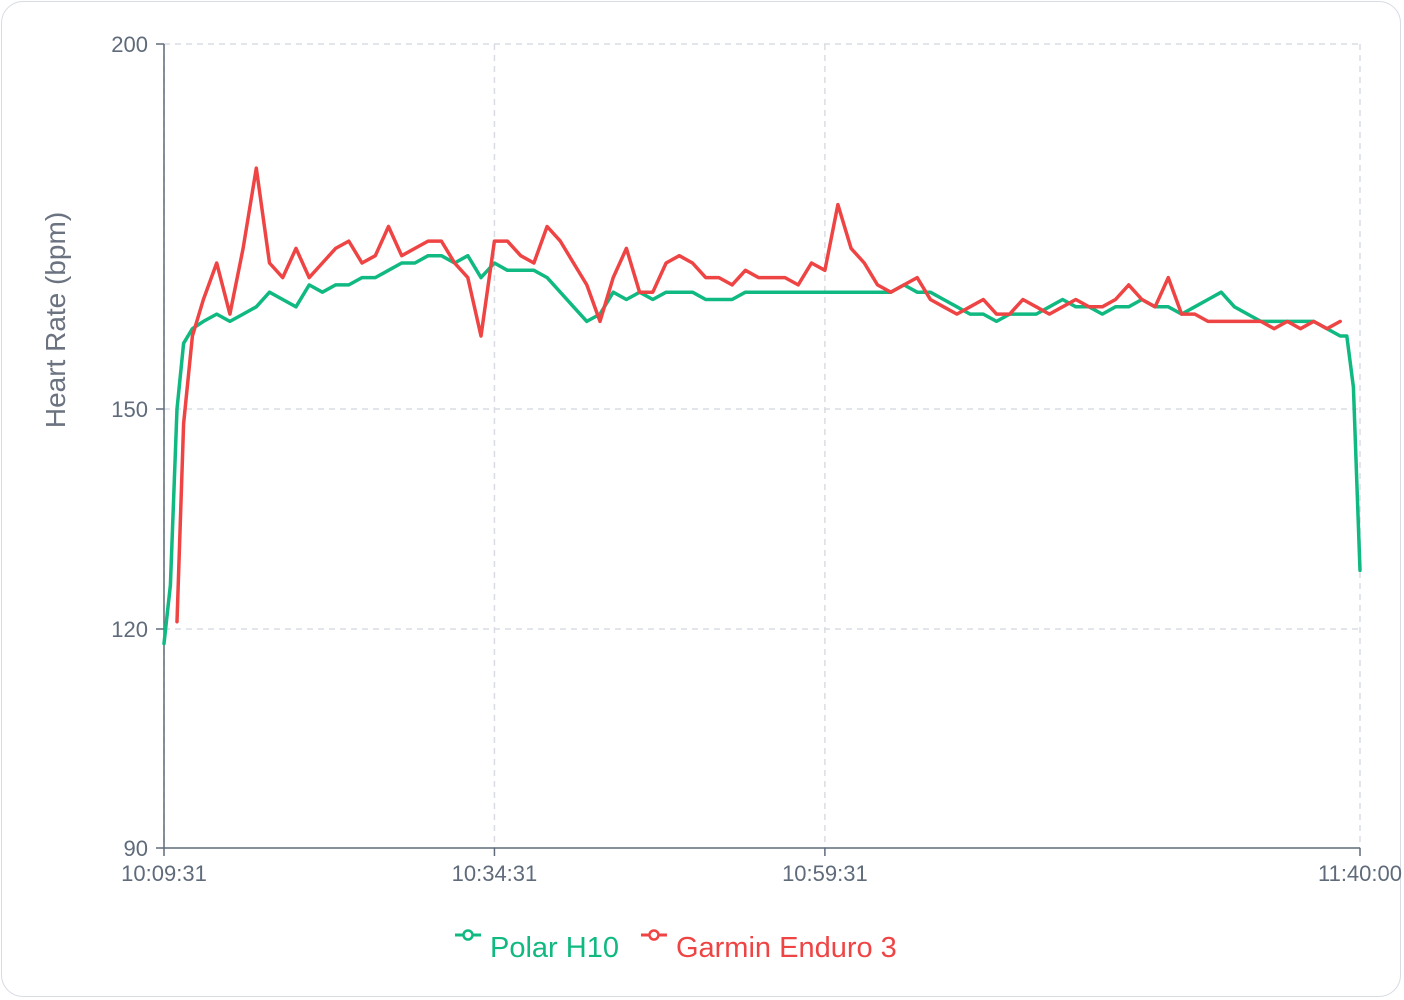  I want to click on x-tick-label: 11:40:00, so click(1360, 873).